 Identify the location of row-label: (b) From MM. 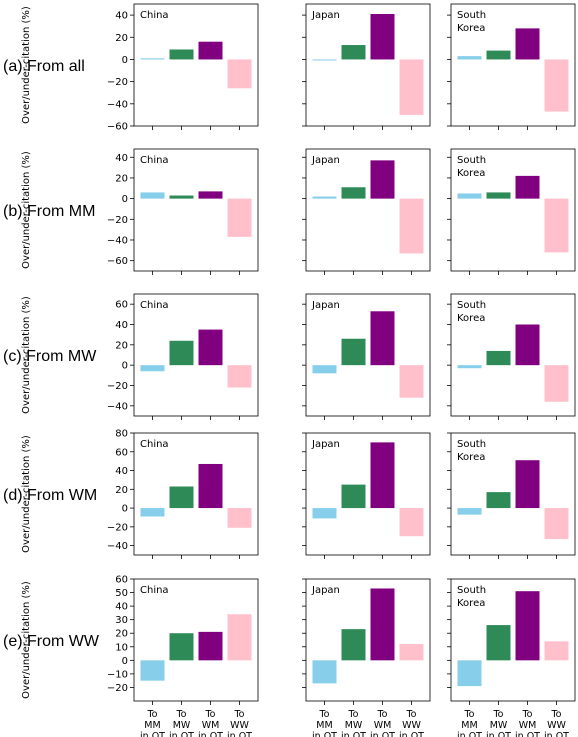
(49, 211).